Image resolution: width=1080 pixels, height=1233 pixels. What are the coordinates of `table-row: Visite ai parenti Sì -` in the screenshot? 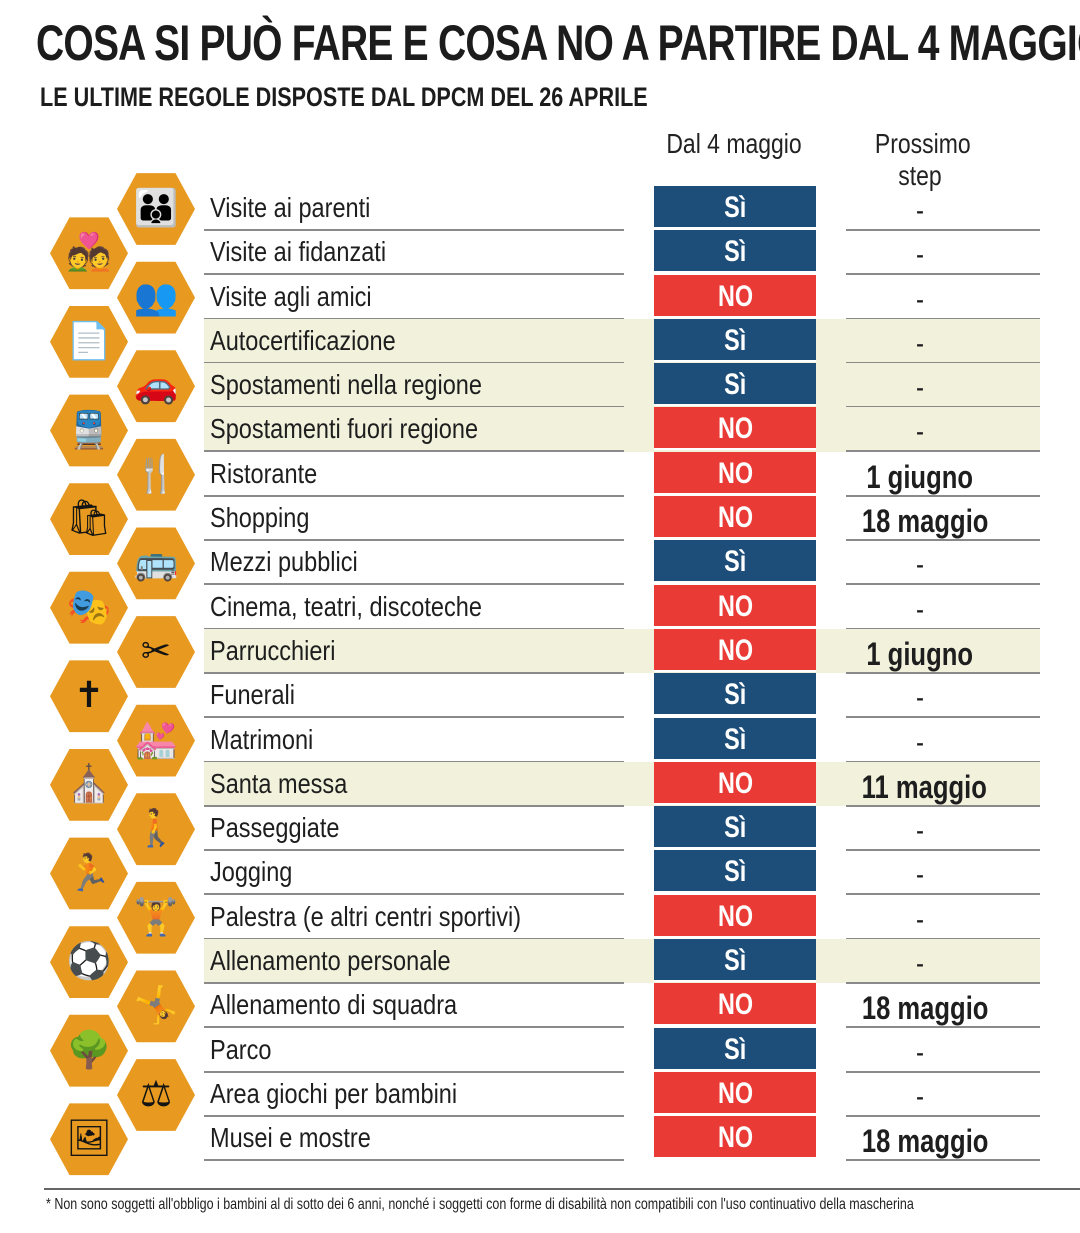 It's located at (540, 208).